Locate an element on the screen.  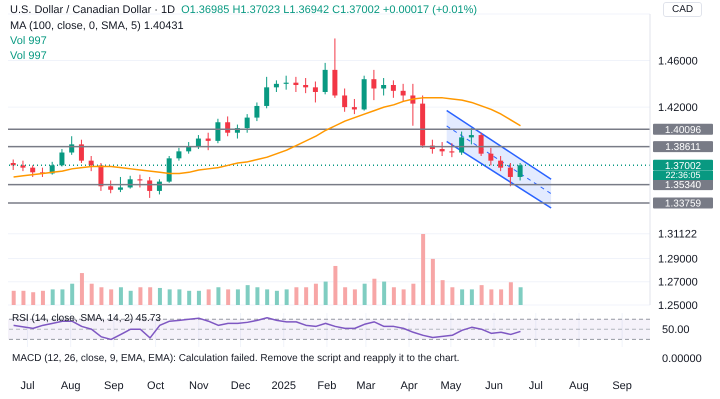
text: 50.00 is located at coordinates (676, 330).